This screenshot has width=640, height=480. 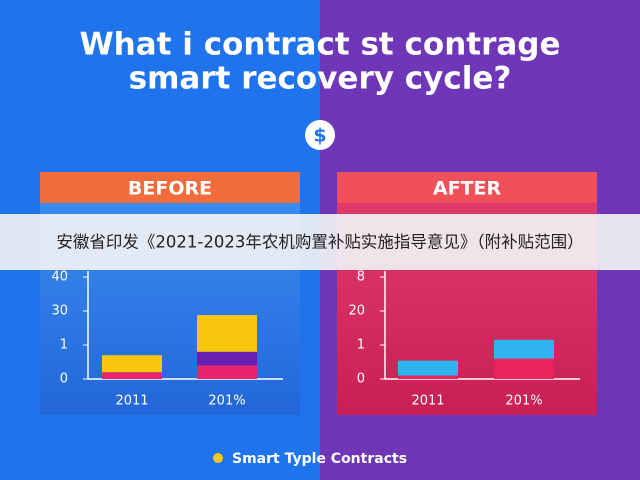 I want to click on legend-swatch, so click(x=218, y=458).